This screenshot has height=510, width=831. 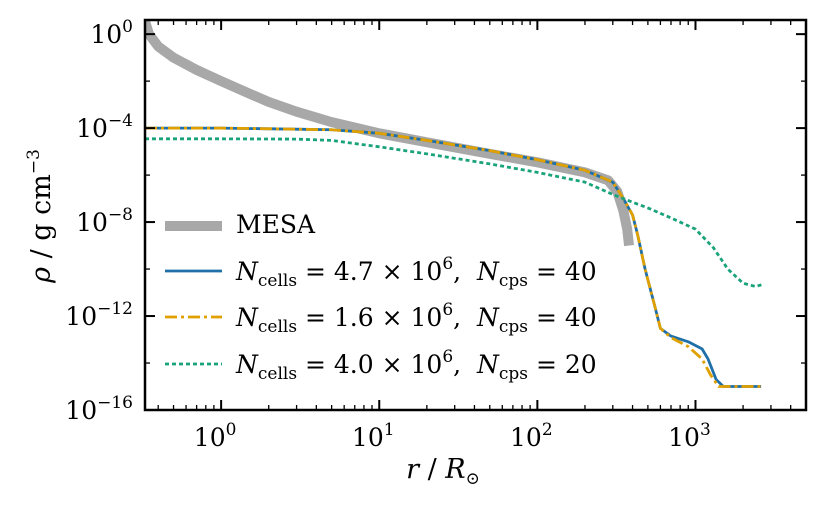 I want to click on x-tick-label: 103, so click(x=689, y=436).